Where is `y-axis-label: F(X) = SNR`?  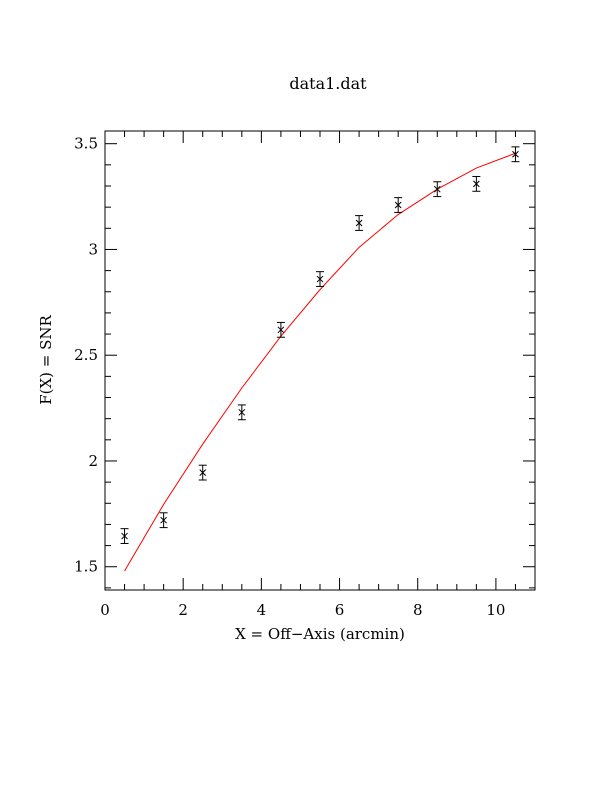
y-axis-label: F(X) = SNR is located at coordinates (46, 360).